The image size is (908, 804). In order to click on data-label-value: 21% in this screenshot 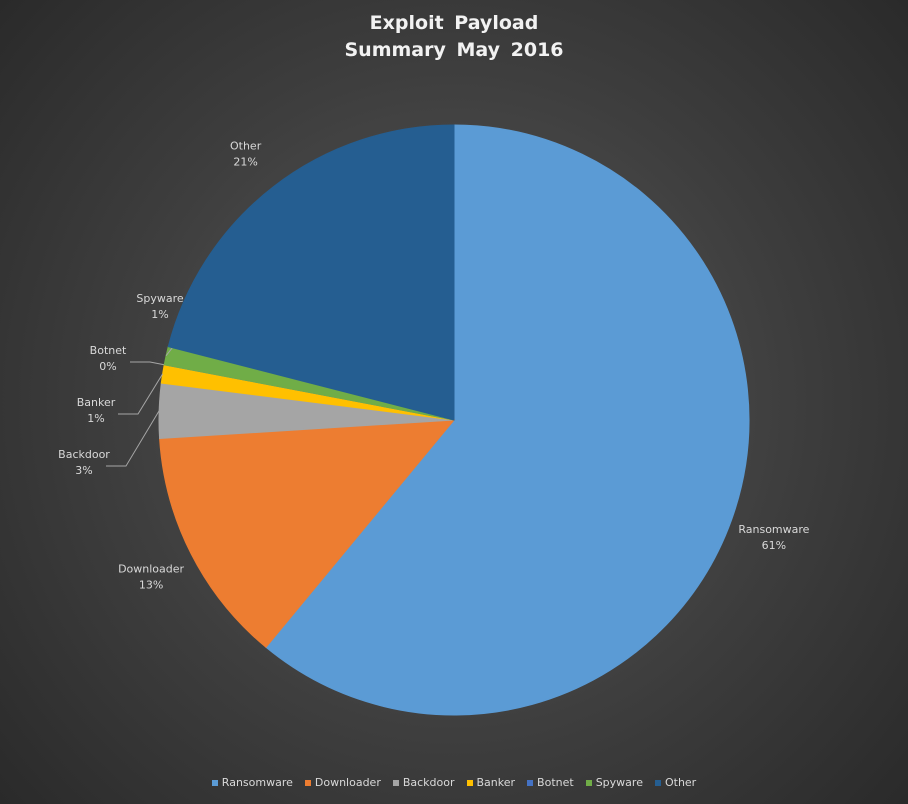, I will do `click(245, 161)`.